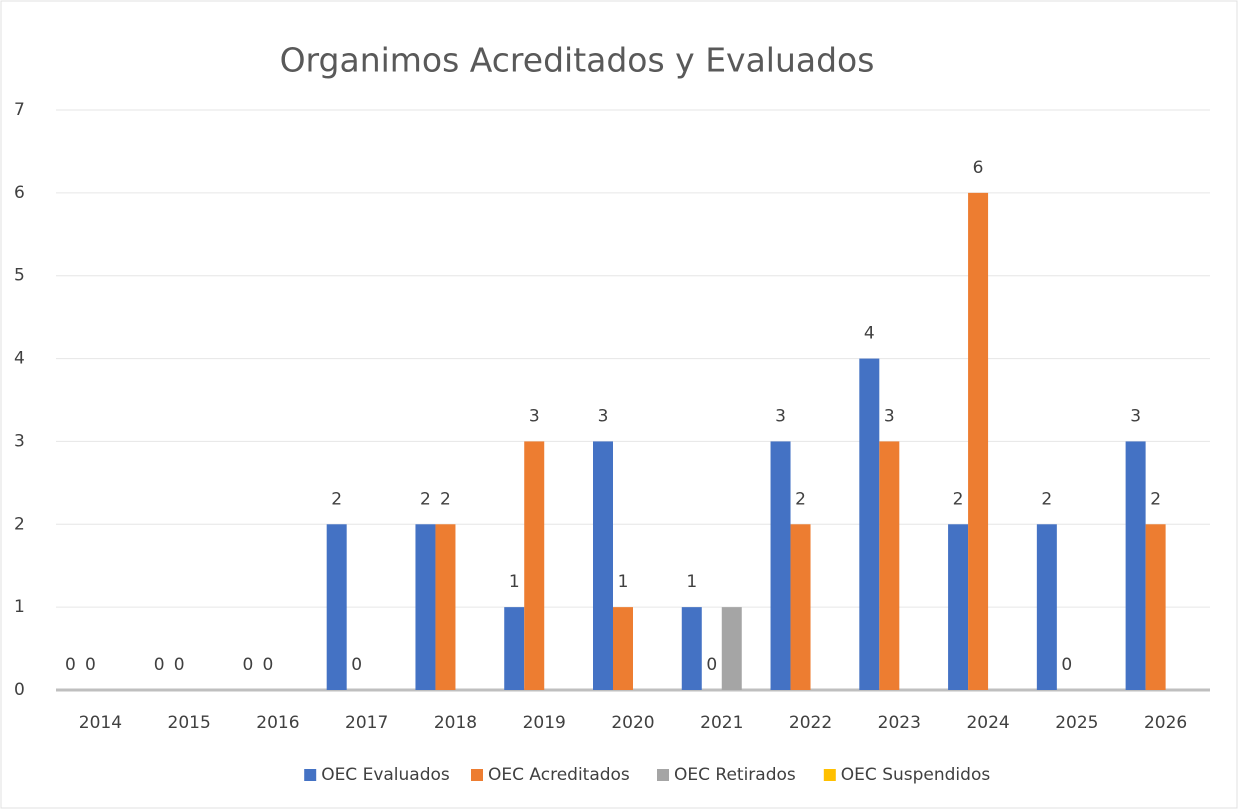  What do you see at coordinates (455, 723) in the screenshot?
I see `x-tick-label: 2018` at bounding box center [455, 723].